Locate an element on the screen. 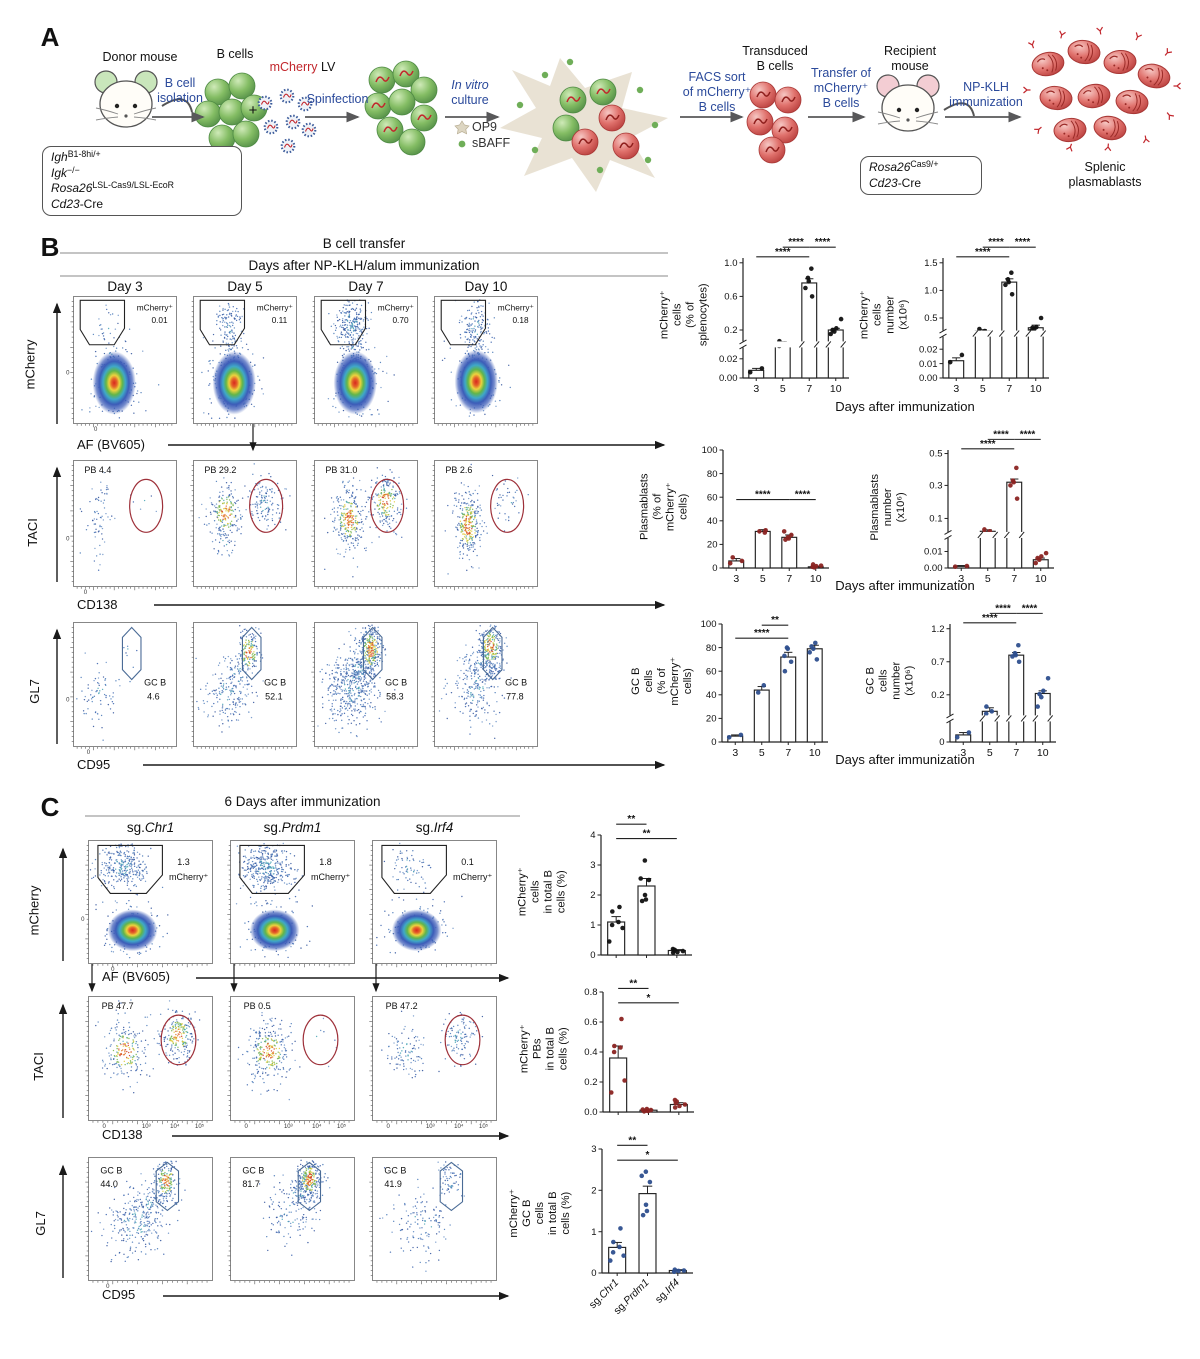 This screenshot has width=1200, height=1359. chart-c-mcherry-pbs: 0.00.20.40.60.8*** is located at coordinates (639, 1048).